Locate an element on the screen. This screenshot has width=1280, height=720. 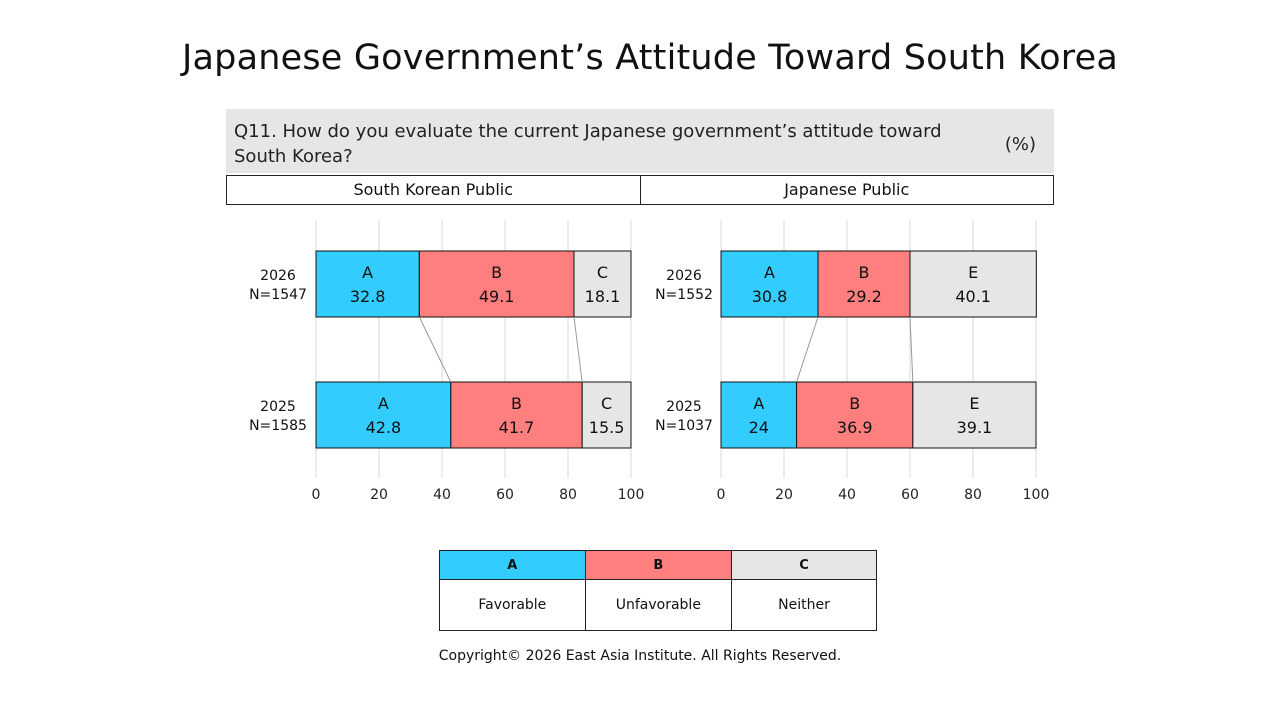
legend-swatch-c: C is located at coordinates (804, 565).